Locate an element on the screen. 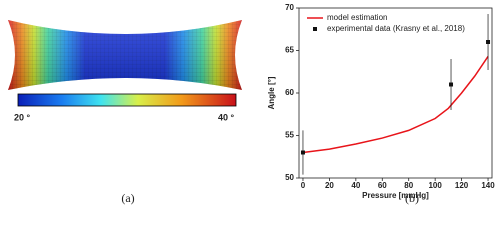 The height and width of the screenshot is (240, 500). y-tick-label: 55 is located at coordinates (289, 135).